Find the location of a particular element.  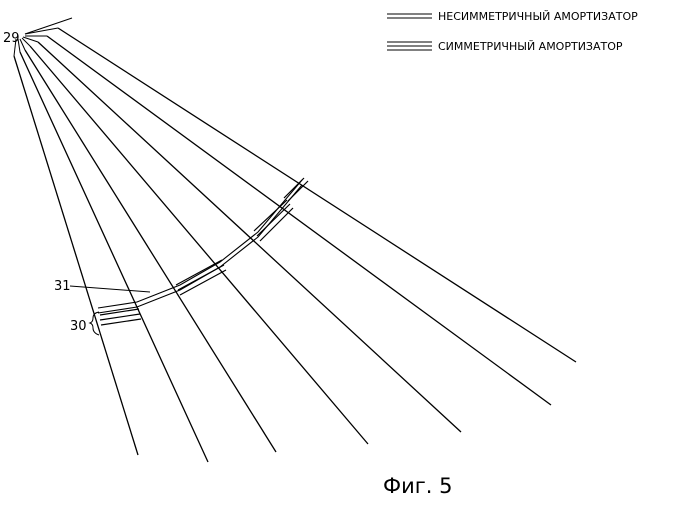

symmetric-damper is located at coordinates (201, 277).